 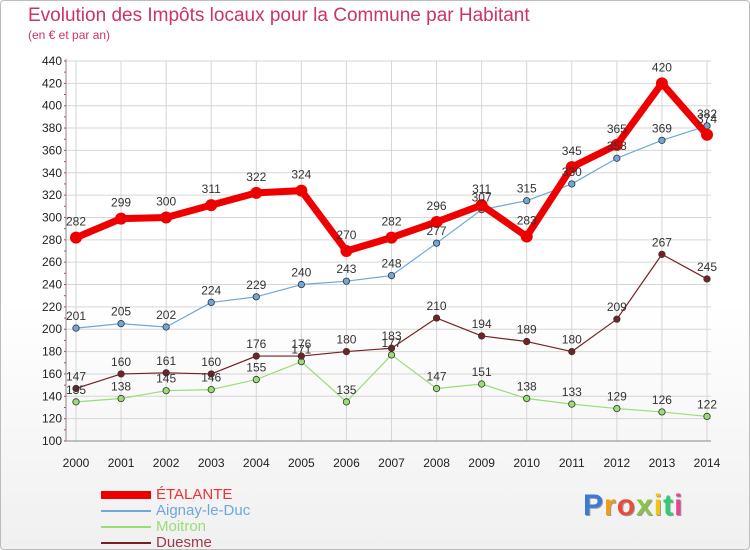 I want to click on proxiti-logo: Proxiti, so click(x=633, y=505).